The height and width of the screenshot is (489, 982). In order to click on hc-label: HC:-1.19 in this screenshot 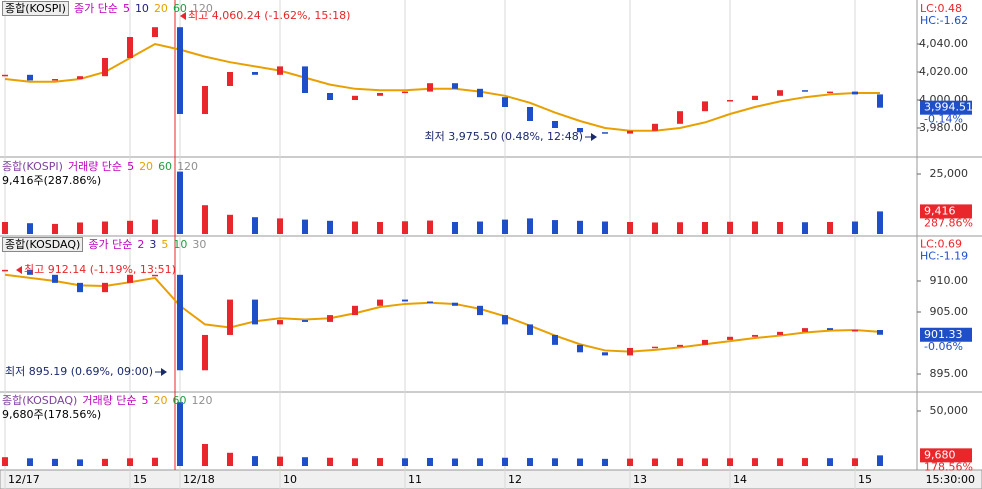, I will do `click(944, 256)`.